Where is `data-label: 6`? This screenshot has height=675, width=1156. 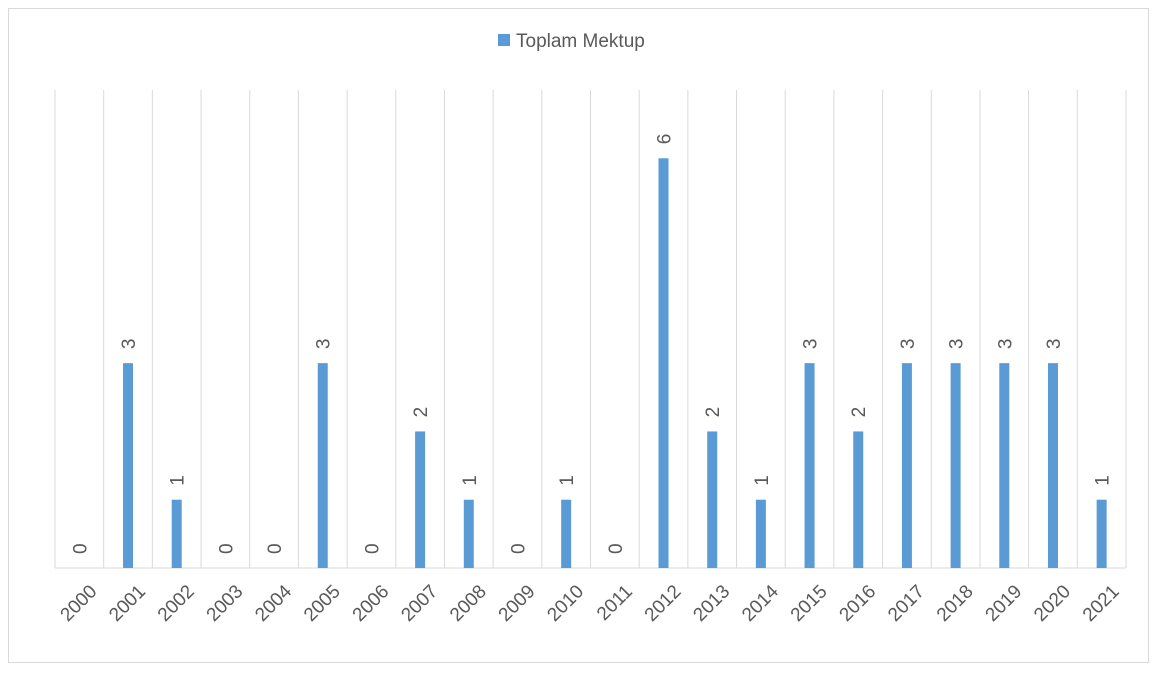 data-label: 6 is located at coordinates (665, 139).